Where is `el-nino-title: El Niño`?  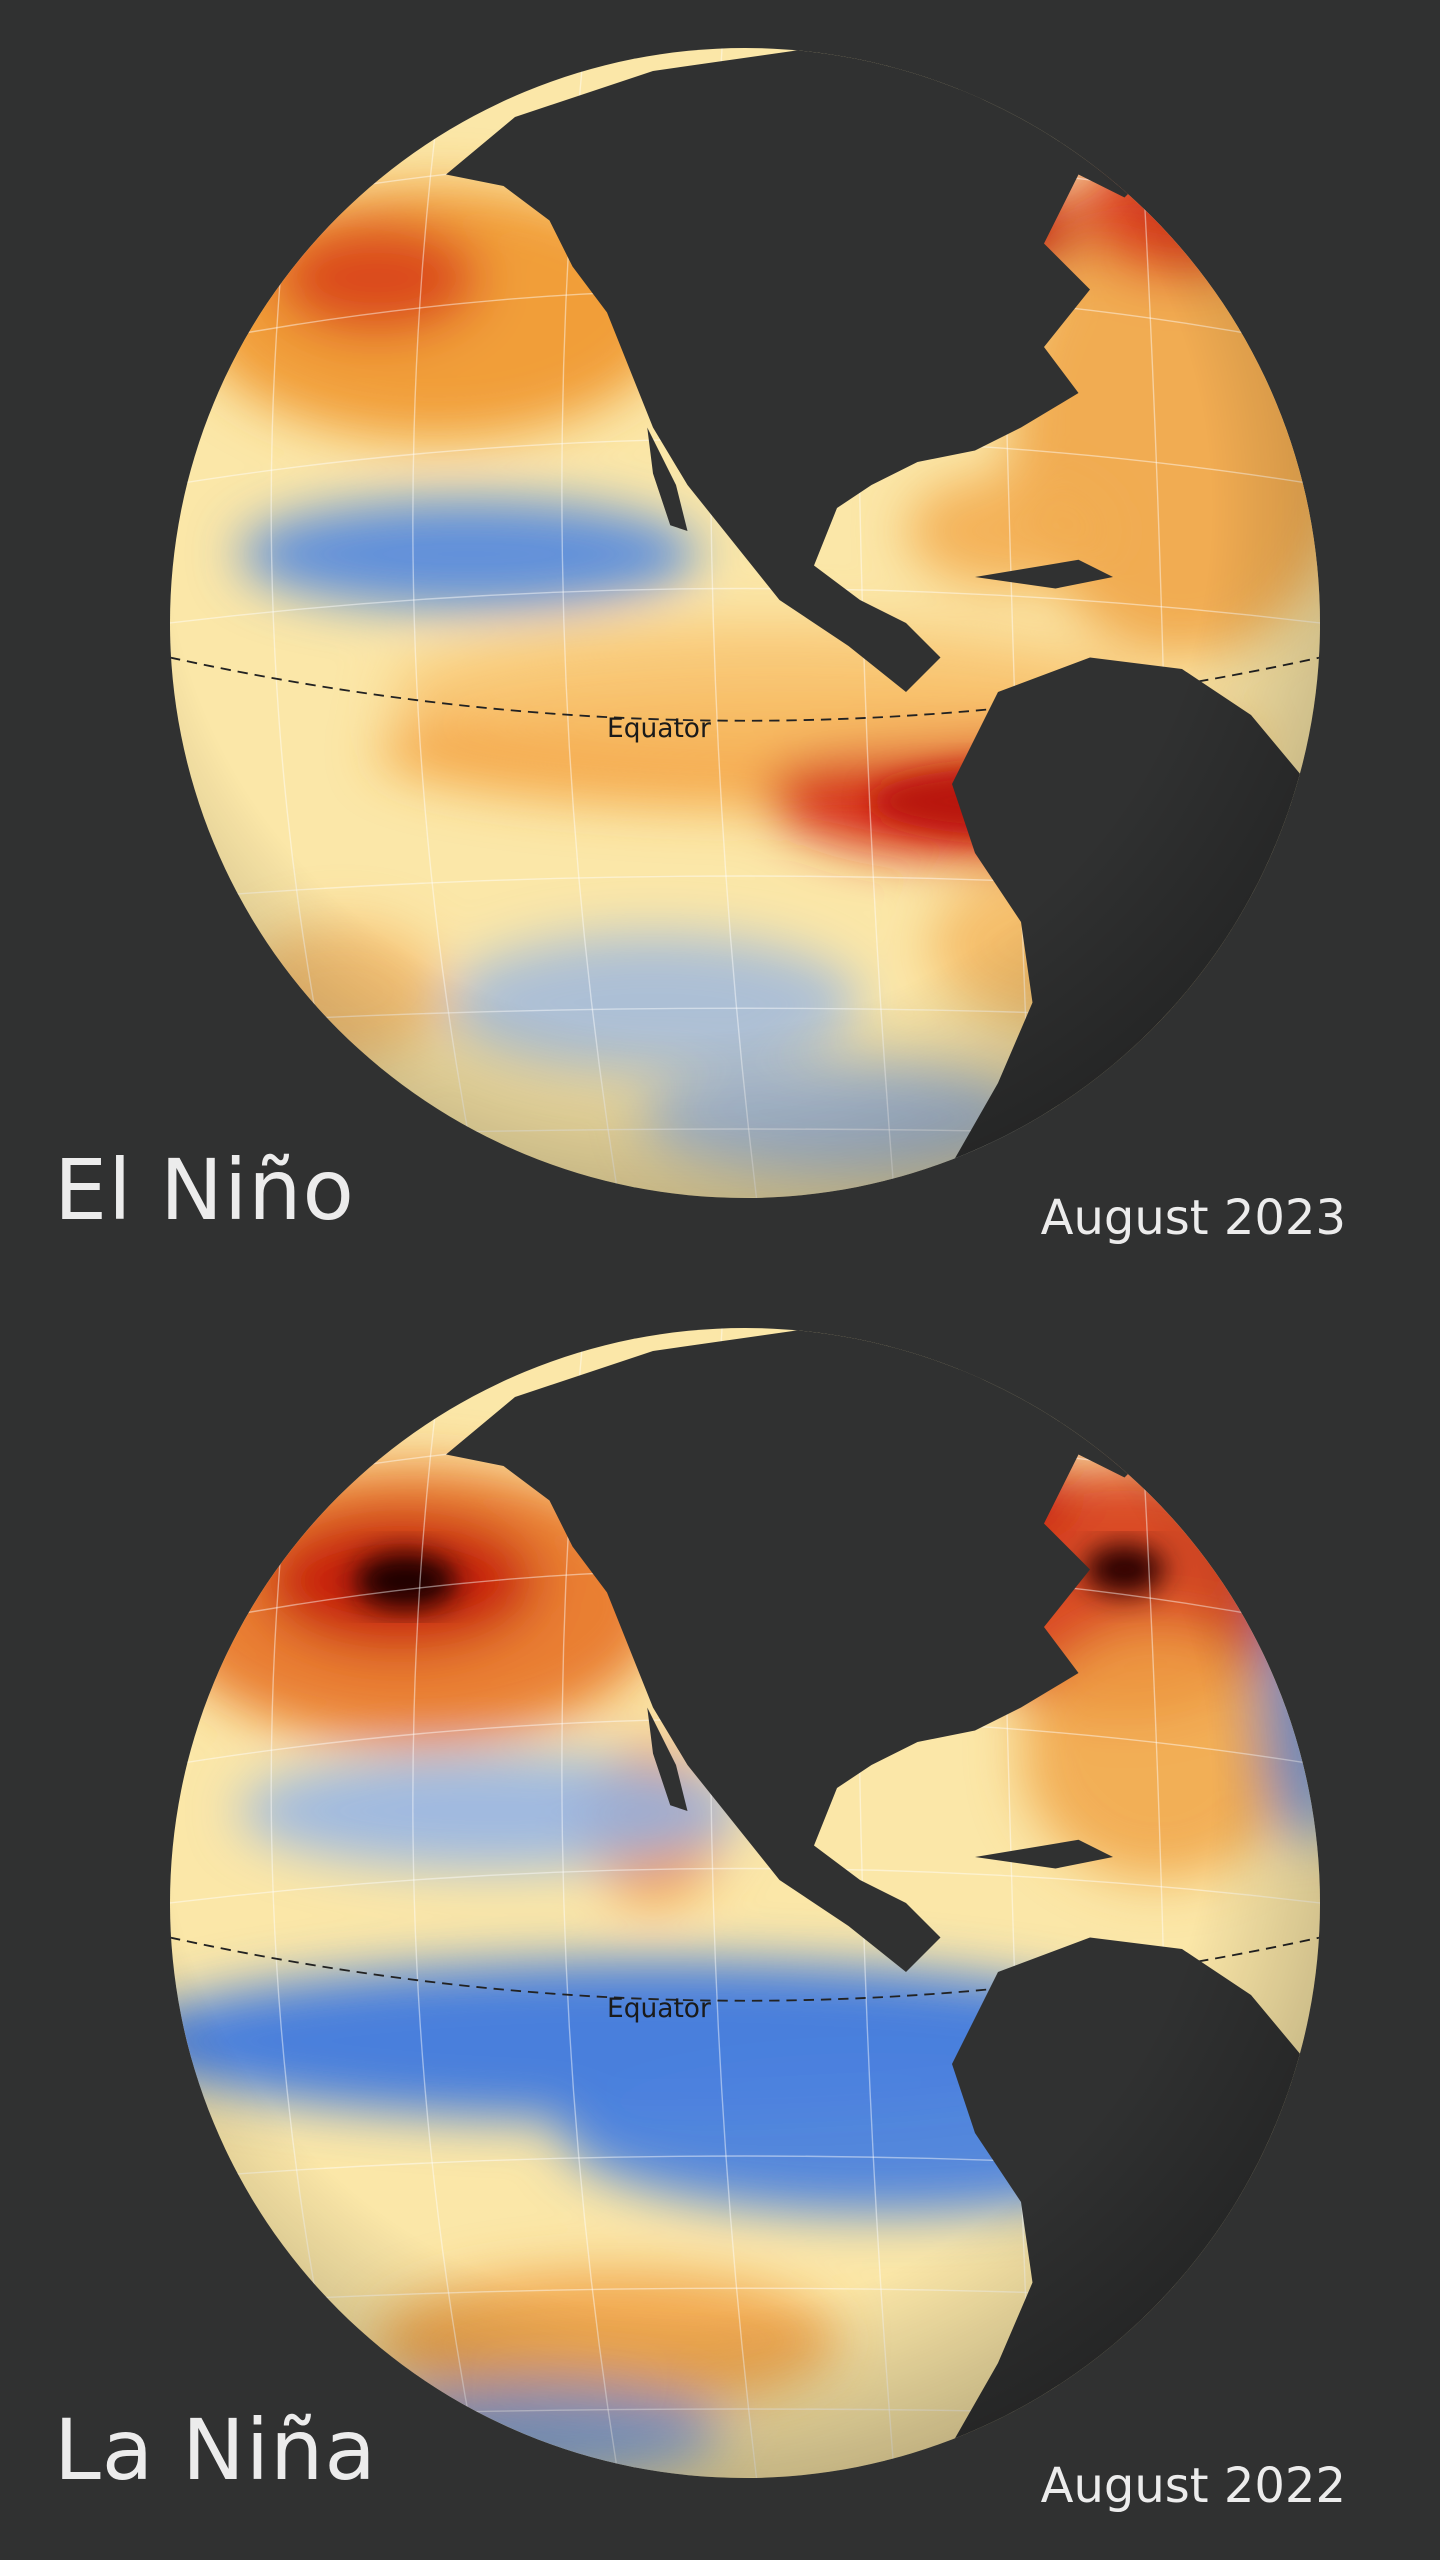
el-nino-title: El Niño is located at coordinates (204, 1190).